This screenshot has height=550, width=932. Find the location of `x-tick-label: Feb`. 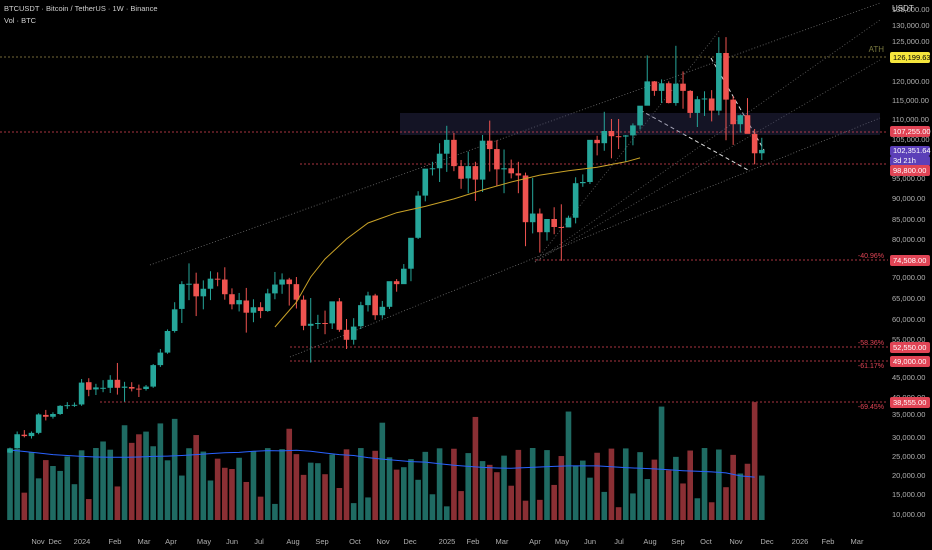

x-tick-label: Feb is located at coordinates (473, 541).